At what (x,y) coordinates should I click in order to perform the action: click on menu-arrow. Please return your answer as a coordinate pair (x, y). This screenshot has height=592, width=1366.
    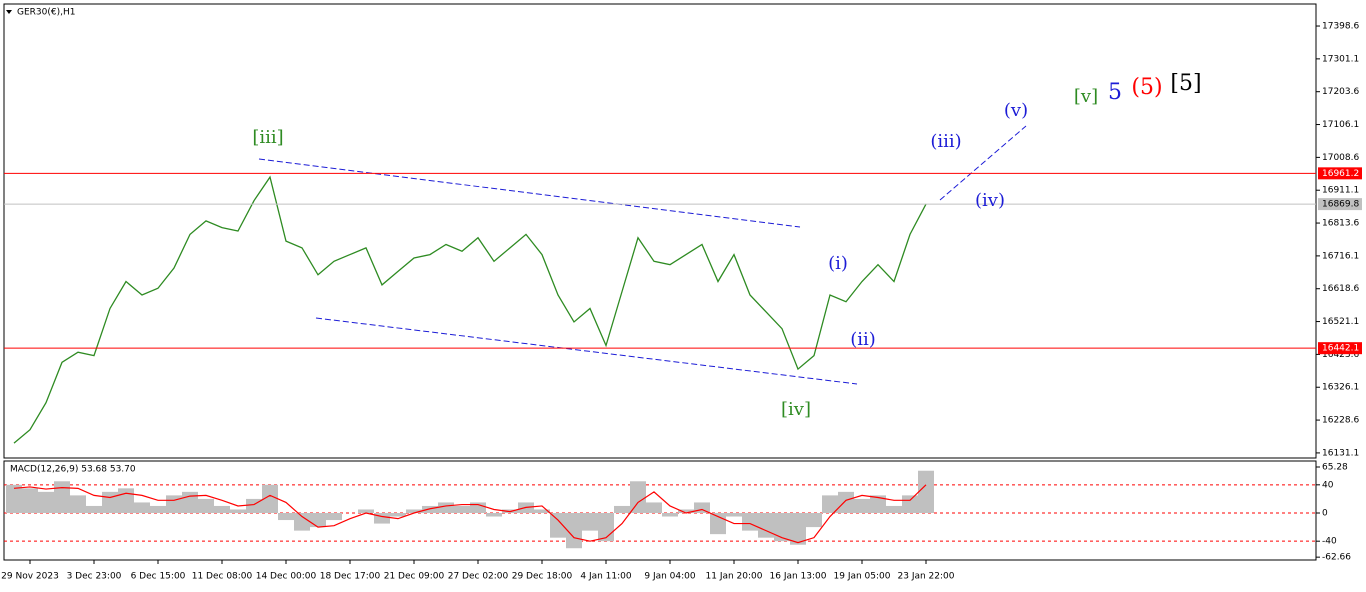
    Looking at the image, I should click on (9, 12).